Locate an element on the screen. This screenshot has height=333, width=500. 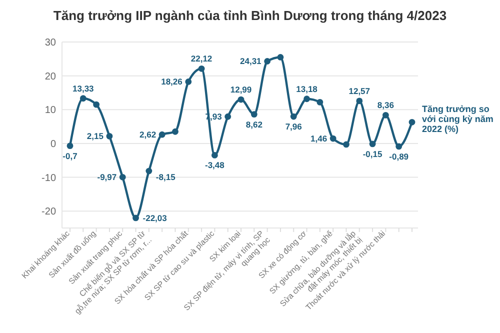
data-label: 2,62 is located at coordinates (148, 135).